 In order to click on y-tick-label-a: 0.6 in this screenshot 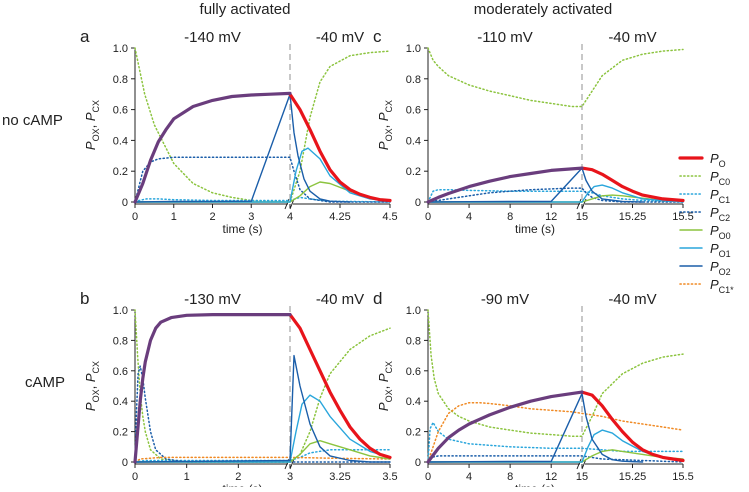, I will do `click(120, 111)`.